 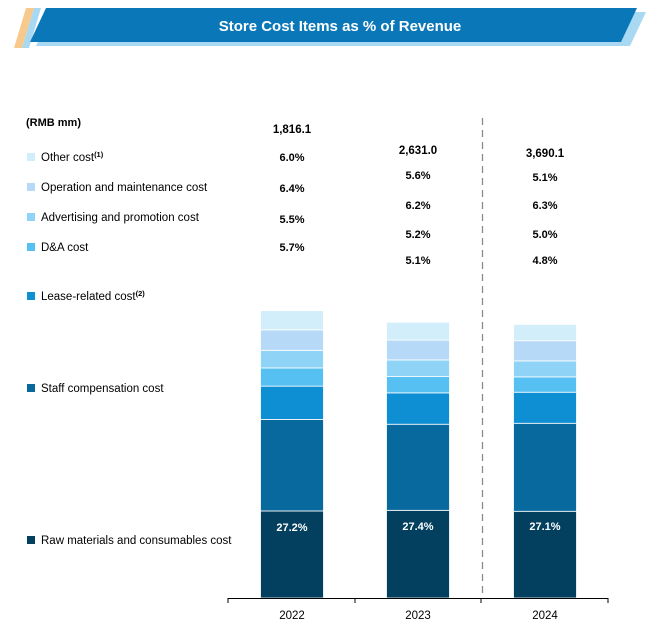 What do you see at coordinates (418, 467) in the screenshot?
I see `bar-segment-staff-compensation-cost-2023` at bounding box center [418, 467].